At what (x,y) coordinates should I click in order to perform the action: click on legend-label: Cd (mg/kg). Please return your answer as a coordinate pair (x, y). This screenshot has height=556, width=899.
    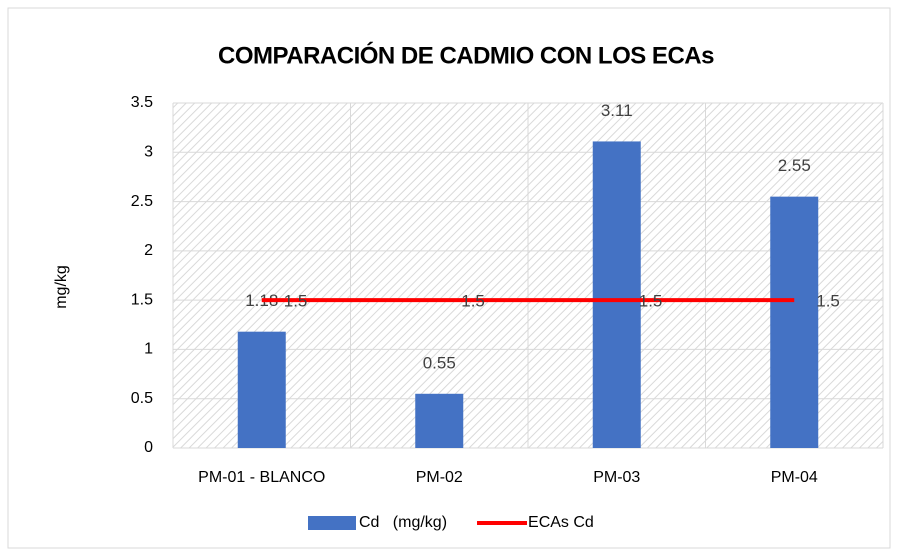
    Looking at the image, I should click on (403, 522).